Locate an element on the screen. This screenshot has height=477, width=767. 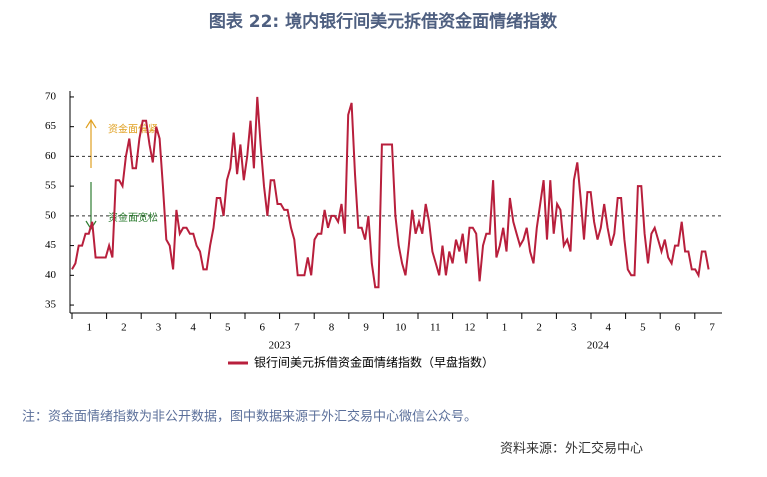
year-label: 2023 is located at coordinates (280, 346).